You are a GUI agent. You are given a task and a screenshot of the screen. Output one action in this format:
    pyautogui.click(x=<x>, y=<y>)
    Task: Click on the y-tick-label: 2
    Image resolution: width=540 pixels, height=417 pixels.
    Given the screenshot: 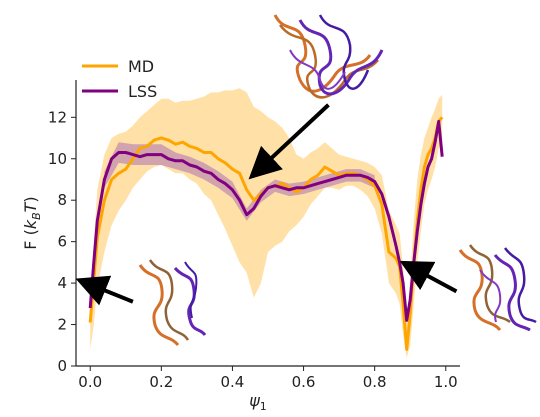 What is the action you would take?
    pyautogui.click(x=62, y=325)
    